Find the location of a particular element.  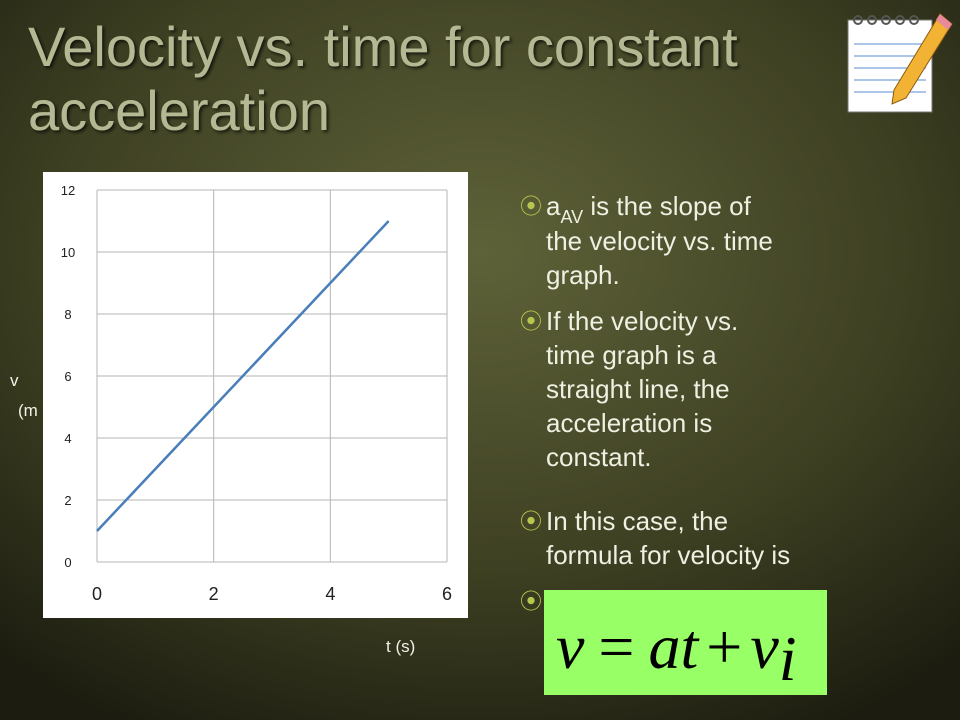

title-line: acceleration is located at coordinates (179, 110).